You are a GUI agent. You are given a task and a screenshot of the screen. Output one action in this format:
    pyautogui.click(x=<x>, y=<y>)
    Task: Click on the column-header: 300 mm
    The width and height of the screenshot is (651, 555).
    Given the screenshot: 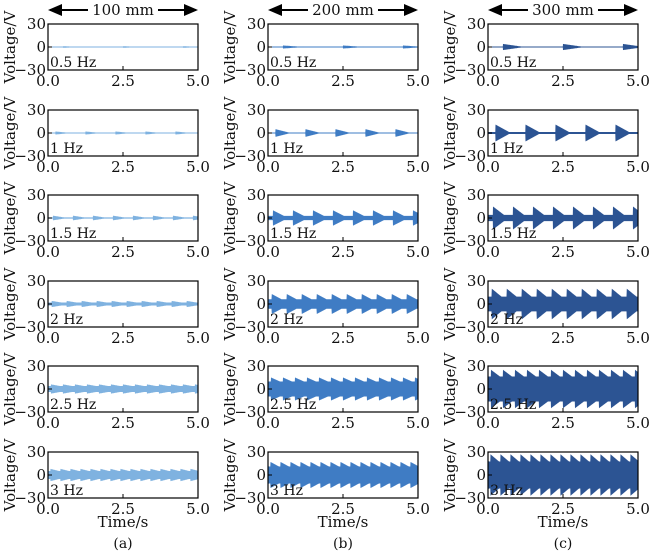 What is the action you would take?
    pyautogui.click(x=563, y=10)
    